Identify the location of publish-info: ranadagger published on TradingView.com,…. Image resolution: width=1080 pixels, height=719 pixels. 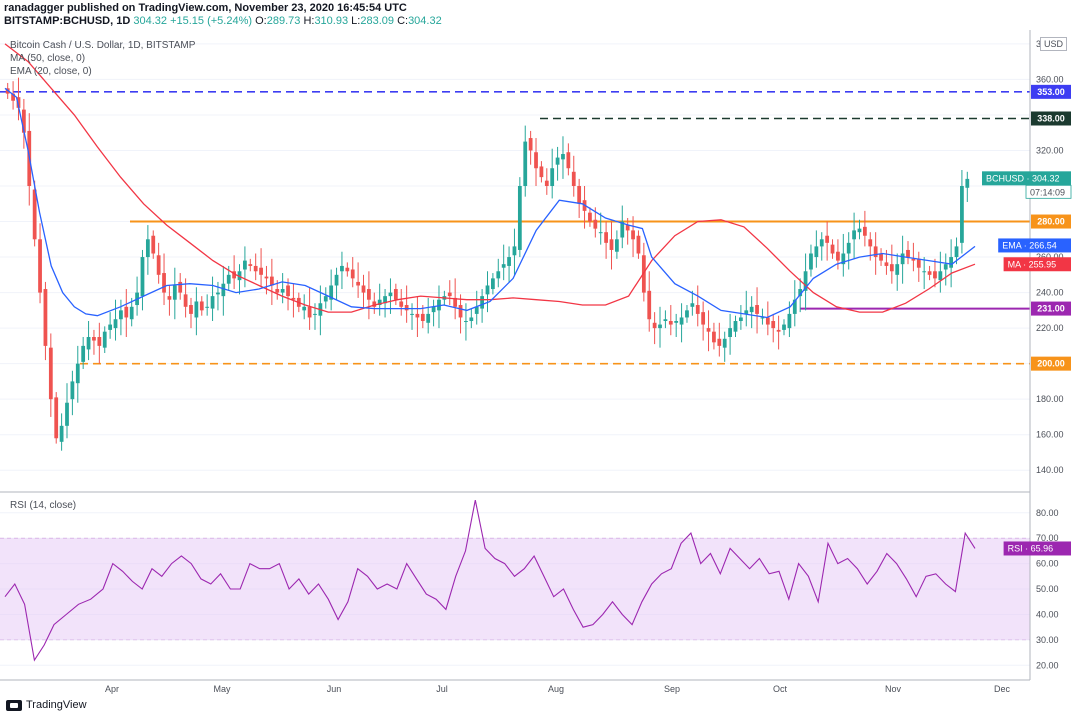
(205, 8).